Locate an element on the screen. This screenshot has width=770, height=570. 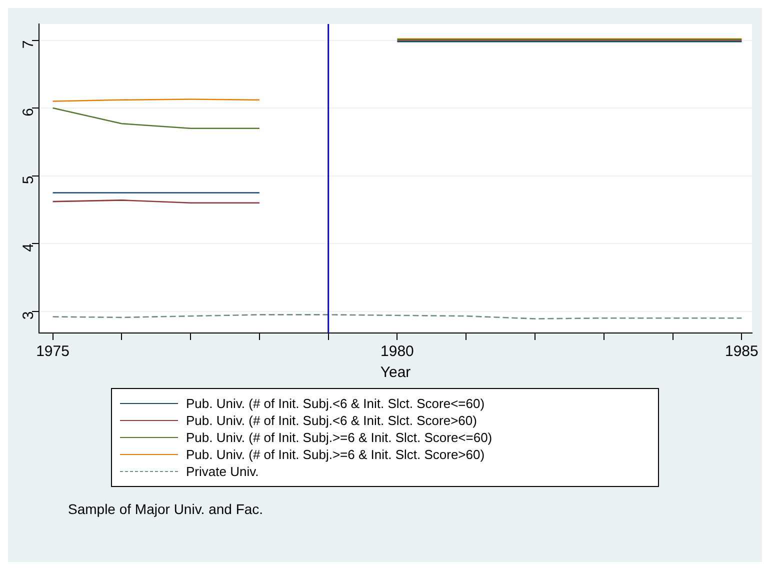
y-tick-label: 5 is located at coordinates (29, 180).